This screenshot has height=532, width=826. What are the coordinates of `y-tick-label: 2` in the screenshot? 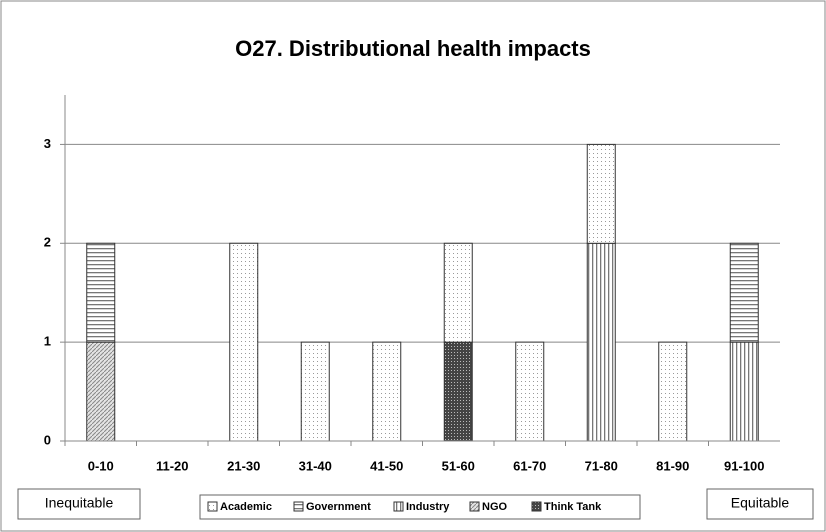 It's located at (47, 242).